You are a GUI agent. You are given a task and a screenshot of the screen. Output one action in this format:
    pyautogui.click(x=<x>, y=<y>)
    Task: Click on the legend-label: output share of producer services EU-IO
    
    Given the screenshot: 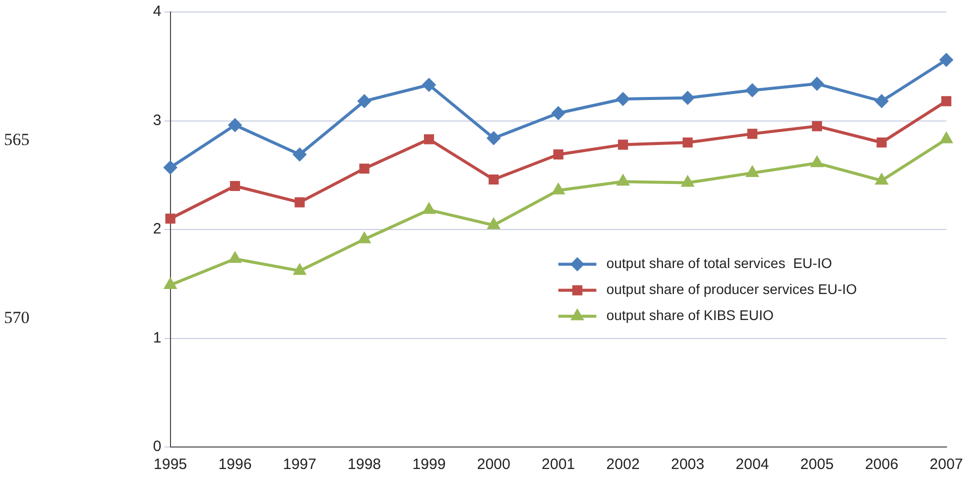 What is the action you would take?
    pyautogui.click(x=731, y=289)
    